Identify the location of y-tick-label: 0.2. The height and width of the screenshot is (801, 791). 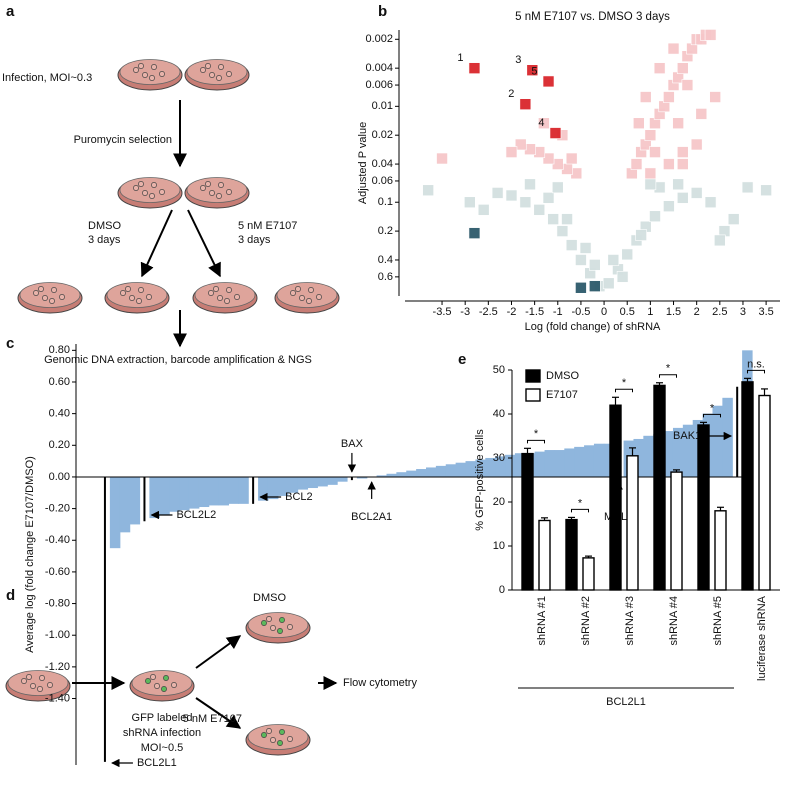
(385, 231).